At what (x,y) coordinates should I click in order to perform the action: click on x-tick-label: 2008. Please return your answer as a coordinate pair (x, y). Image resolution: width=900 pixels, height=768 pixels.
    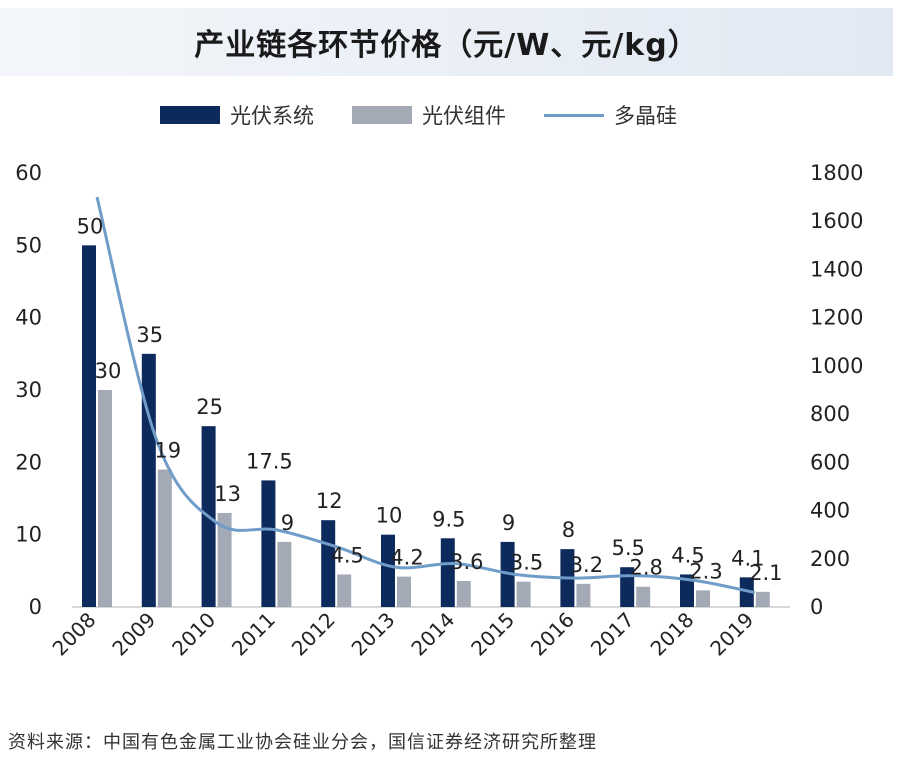
    Looking at the image, I should click on (74, 634).